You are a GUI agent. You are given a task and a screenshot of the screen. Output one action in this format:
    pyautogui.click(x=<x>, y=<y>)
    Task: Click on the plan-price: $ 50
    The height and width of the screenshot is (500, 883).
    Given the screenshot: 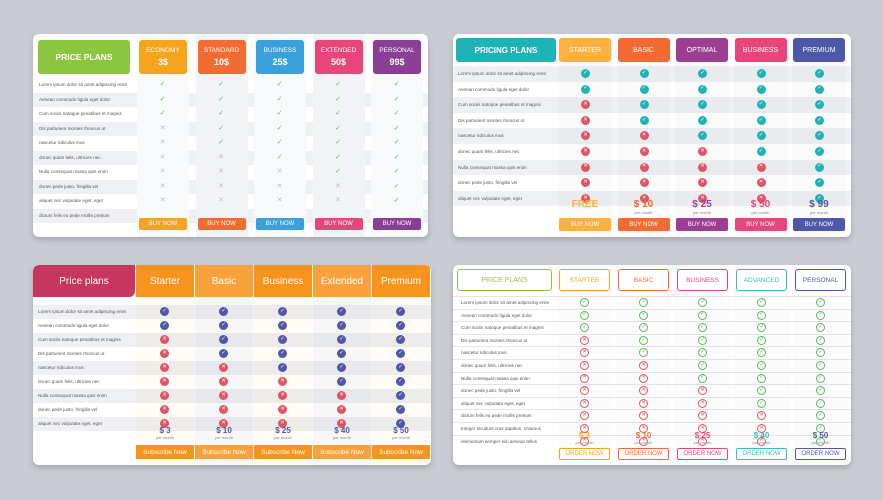 What is the action you would take?
    pyautogui.click(x=760, y=204)
    